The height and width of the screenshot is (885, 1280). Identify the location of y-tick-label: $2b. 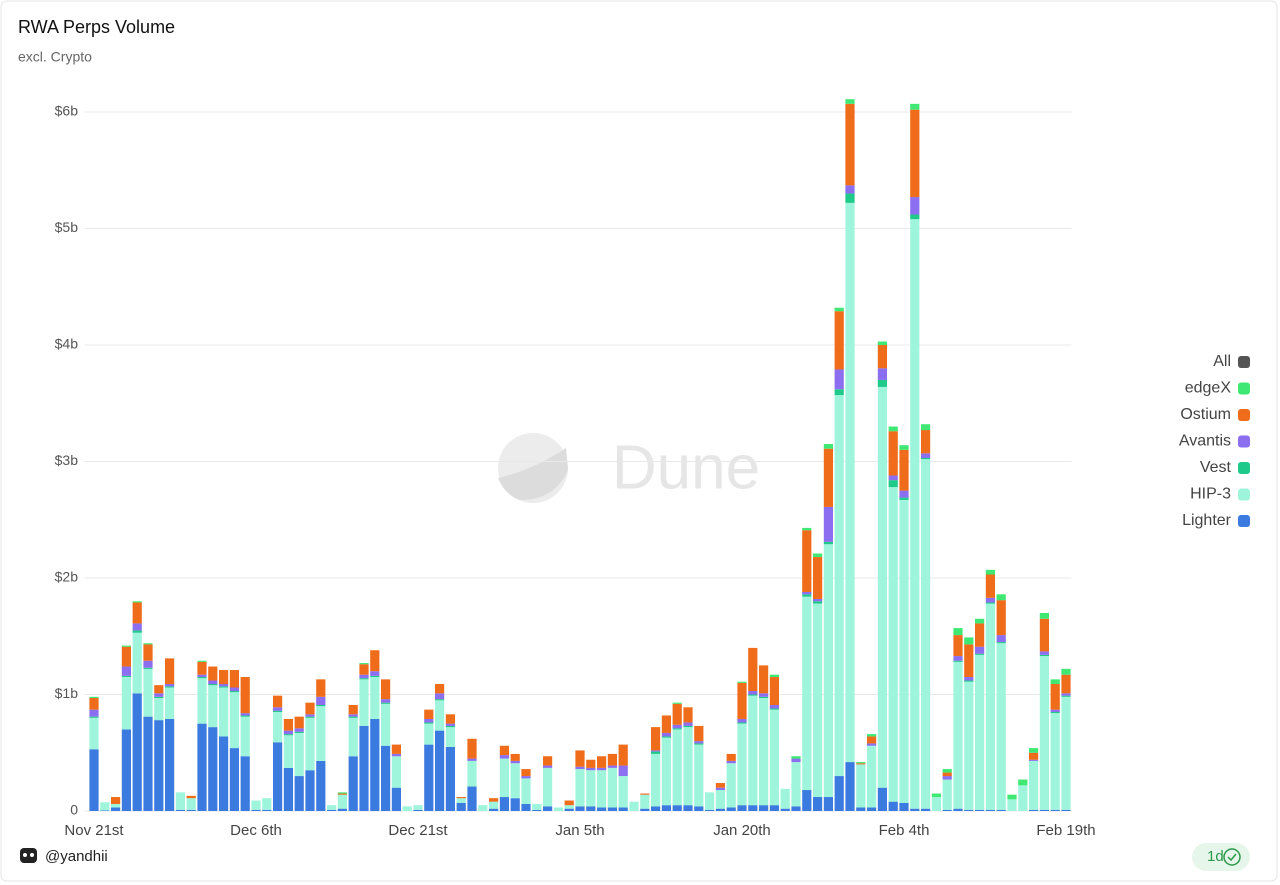
(67, 577).